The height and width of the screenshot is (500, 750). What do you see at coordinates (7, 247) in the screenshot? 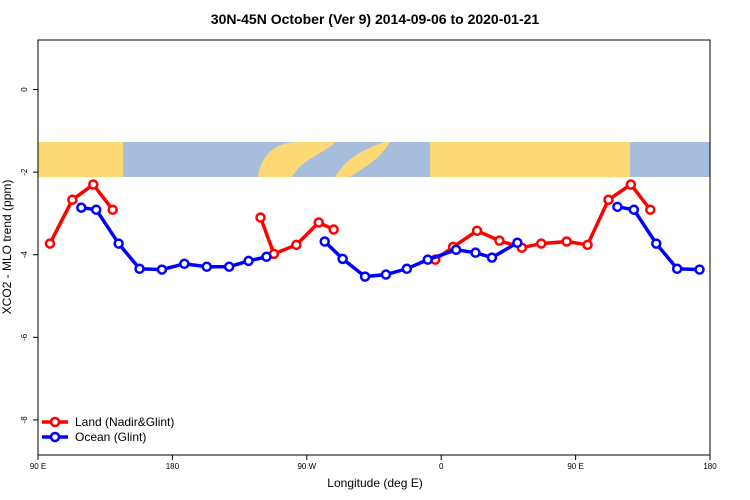
I see `y-axis-label: XCO2 - MLO trend (ppm)` at bounding box center [7, 247].